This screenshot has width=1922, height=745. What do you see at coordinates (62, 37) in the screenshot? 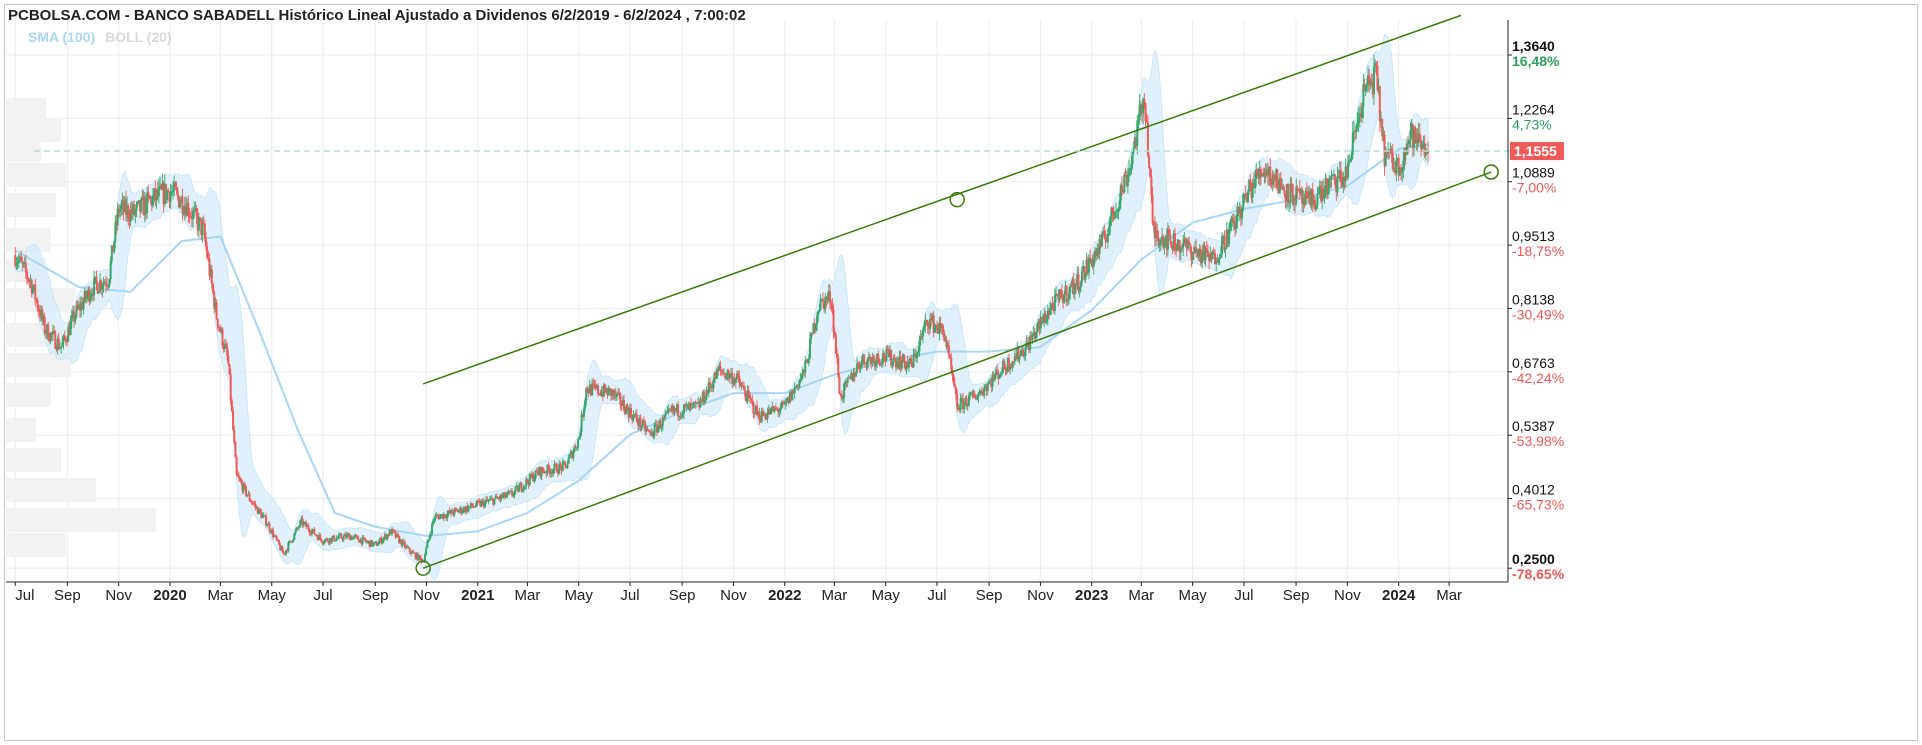
I see `legend-sma: SMA (100)` at bounding box center [62, 37].